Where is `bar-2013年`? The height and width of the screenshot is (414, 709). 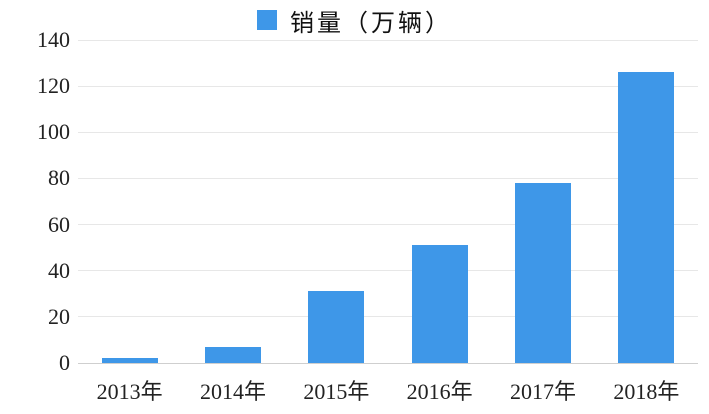
bar-2013年 is located at coordinates (129, 360).